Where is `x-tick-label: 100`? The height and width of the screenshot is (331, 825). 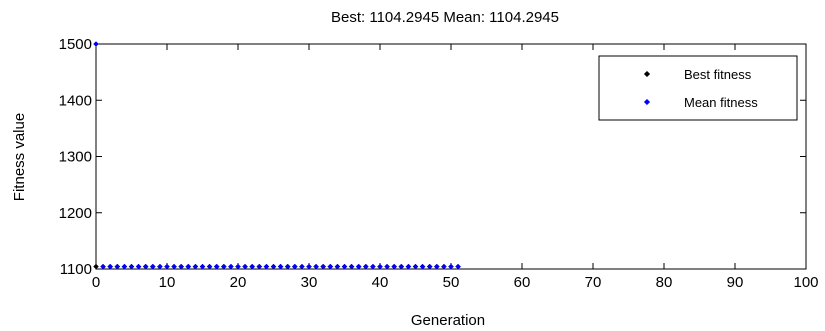 x-tick-label: 100 is located at coordinates (805, 282).